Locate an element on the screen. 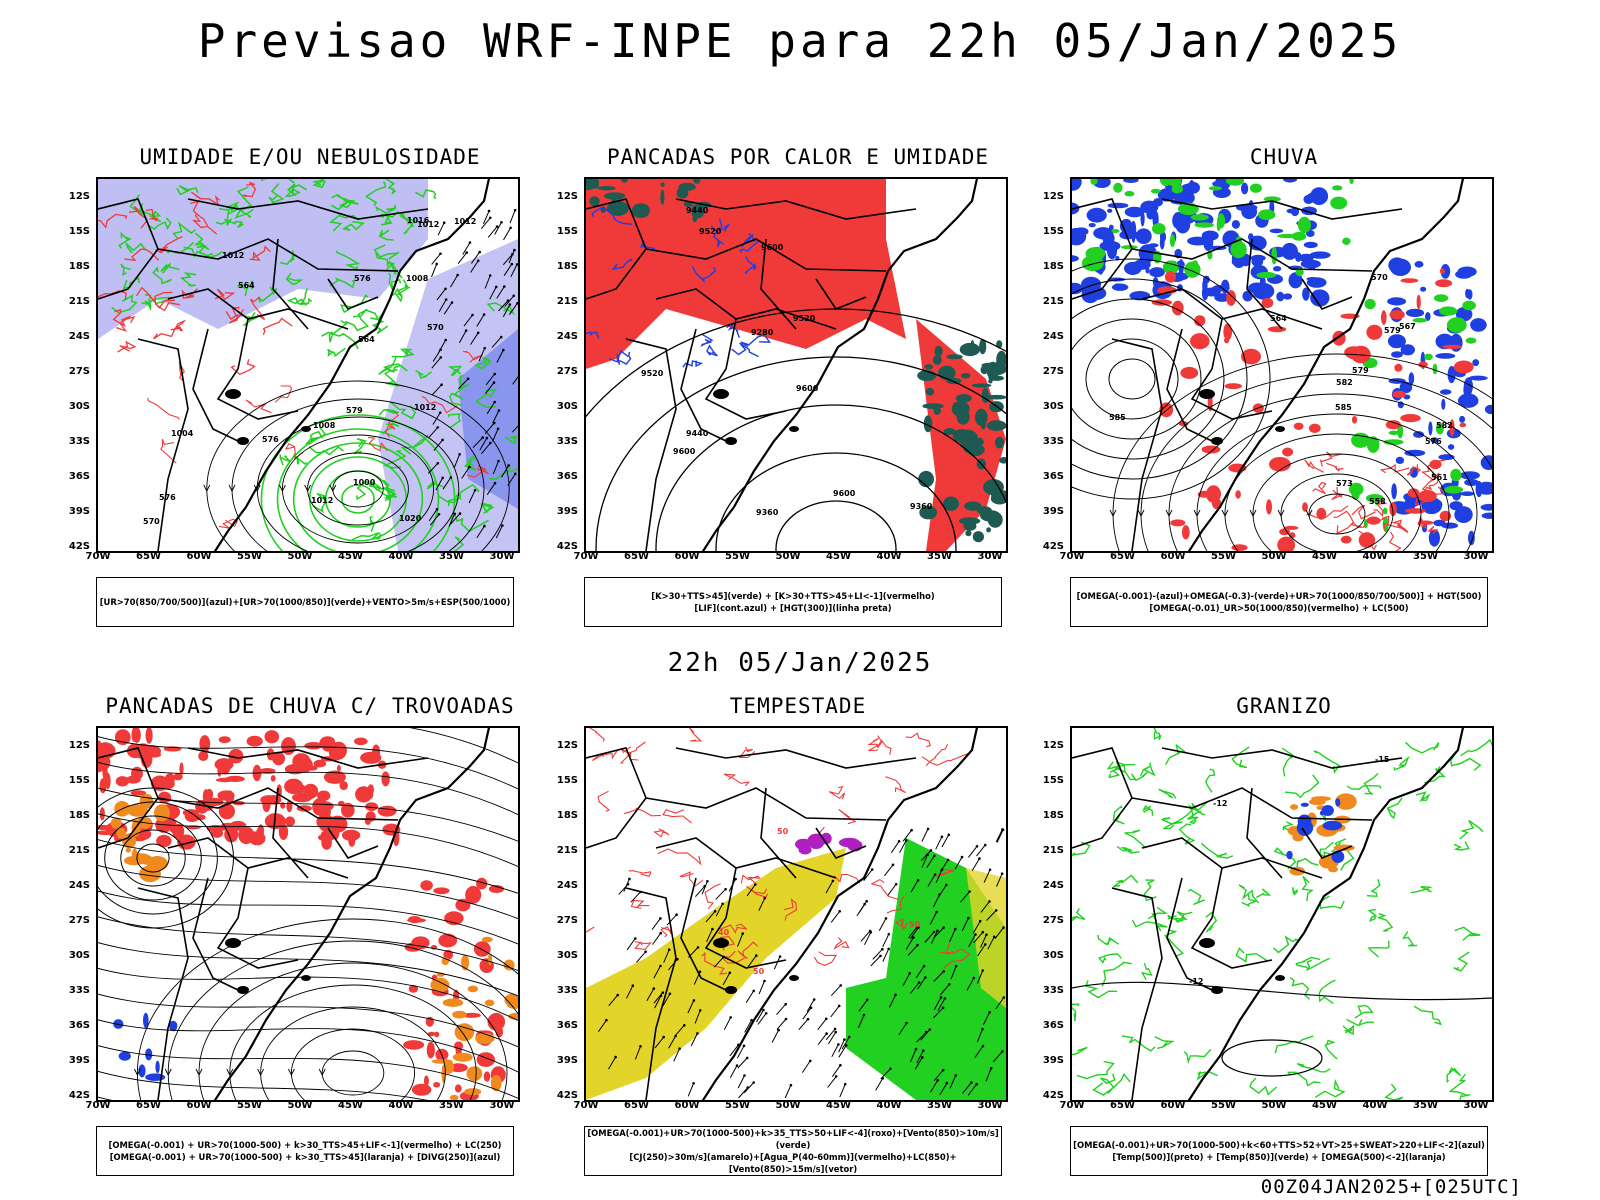 This screenshot has width=1600, height=1200. contour-label: 50 is located at coordinates (915, 924).